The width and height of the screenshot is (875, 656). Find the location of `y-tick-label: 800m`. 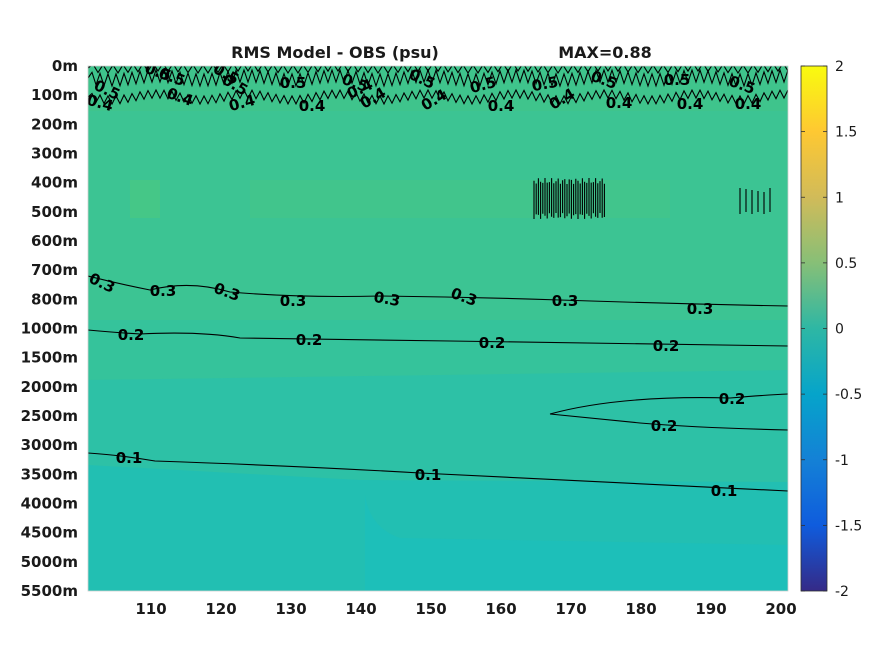

y-tick-label: 800m is located at coordinates (54, 299).